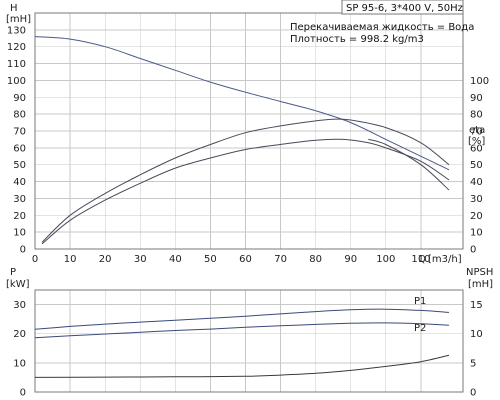 Image resolution: width=500 pixels, height=400 pixels. I want to click on power-curve-p1, so click(242, 319).